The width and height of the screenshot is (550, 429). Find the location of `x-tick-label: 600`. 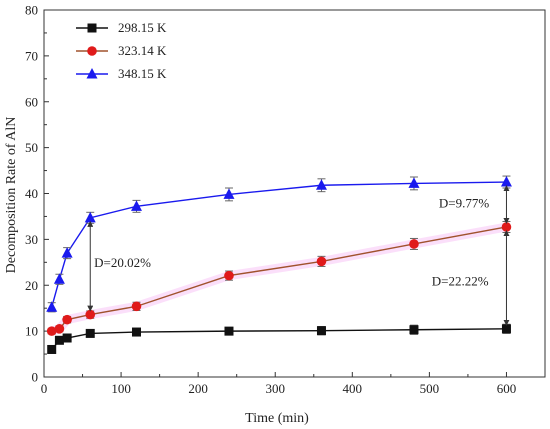

x-tick-label: 600 is located at coordinates (507, 388).